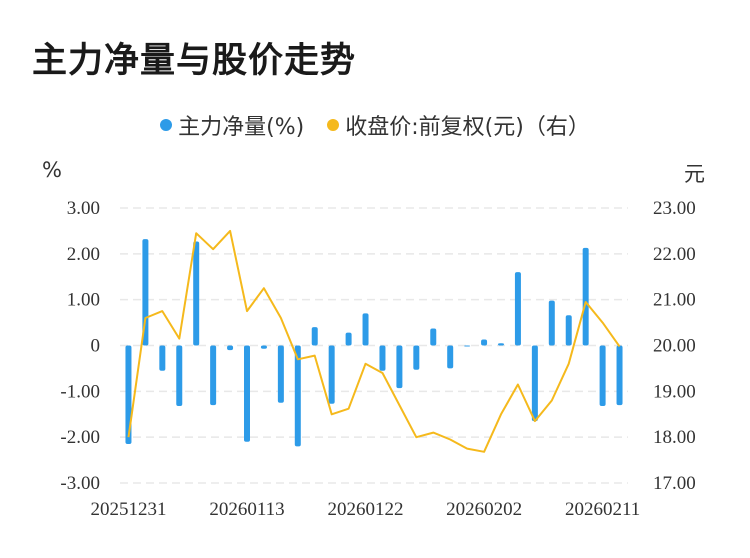  I want to click on legend-item-line: 收盘价:前复权(元)（右）, so click(458, 125).